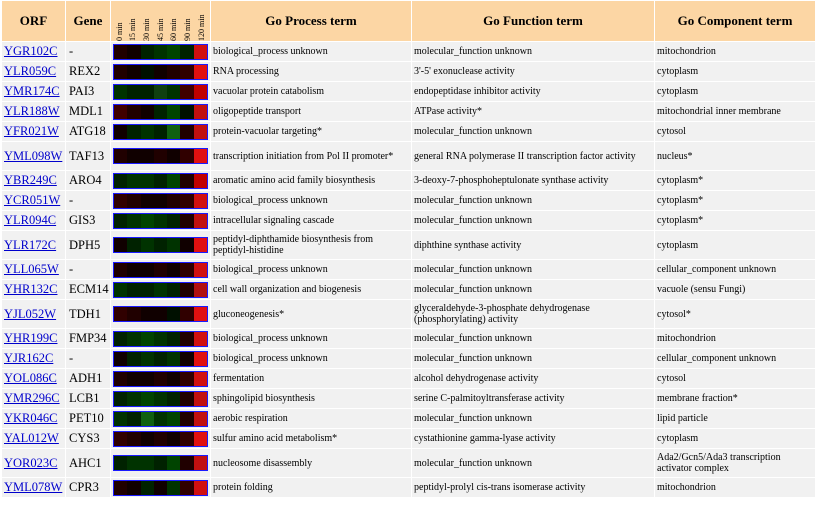 The height and width of the screenshot is (506, 816). What do you see at coordinates (311, 289) in the screenshot?
I see `process-term-cell: cell wall organization and biogenesis` at bounding box center [311, 289].